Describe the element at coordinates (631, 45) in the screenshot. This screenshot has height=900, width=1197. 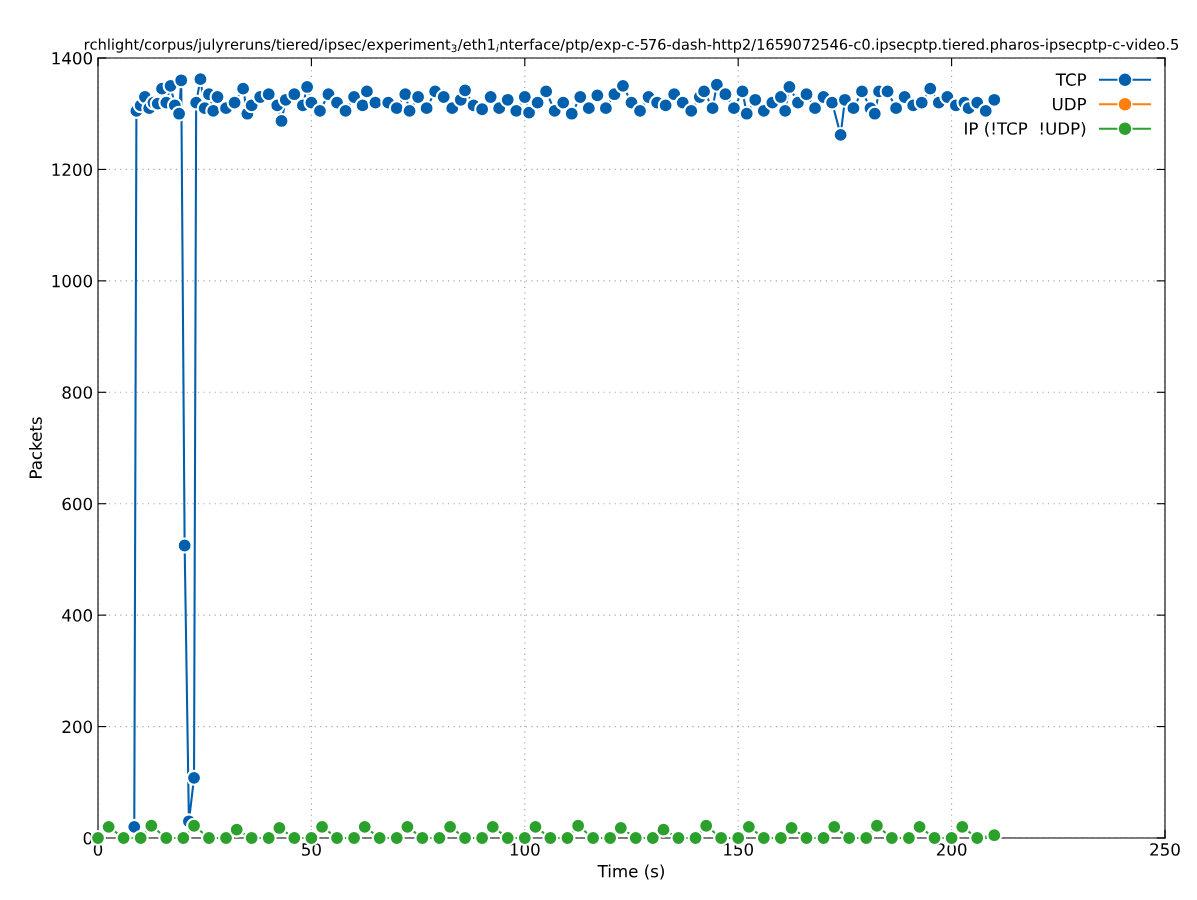
I see `chart-title: rchlight/corpus/julyreruns/tiered/ipsec/experiment$_{3}$/eth1$_{i}$nterface/ptp/exp-c-576-dash-http2/1659072546-c0.ipsecptp.tiered.pharos-ipsecptp-c-video.5` at that location.